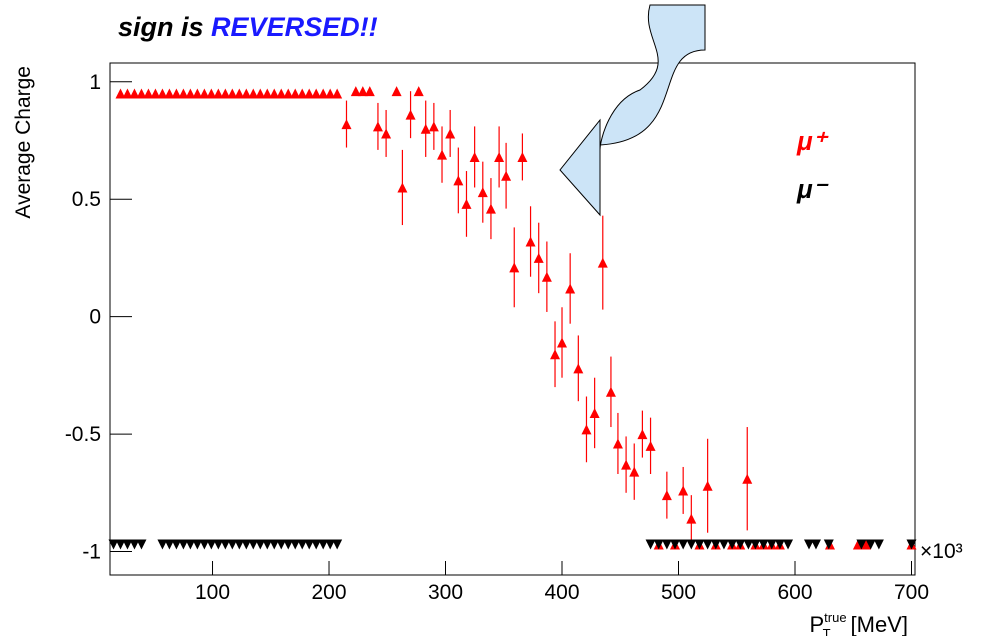  I want to click on title-part: sign is, so click(161, 27).